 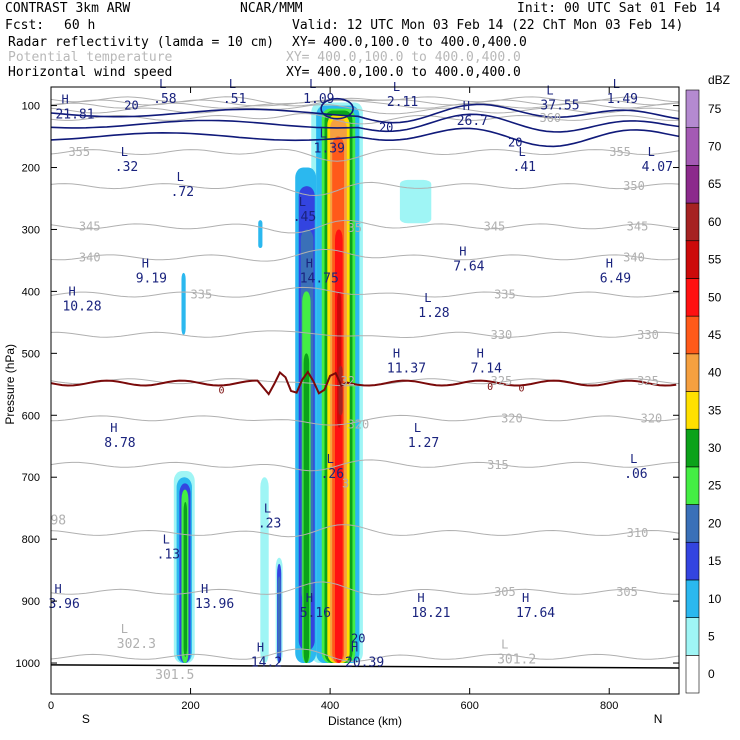 What do you see at coordinates (31, 478) in the screenshot?
I see `y-tick-label: 700` at bounding box center [31, 478].